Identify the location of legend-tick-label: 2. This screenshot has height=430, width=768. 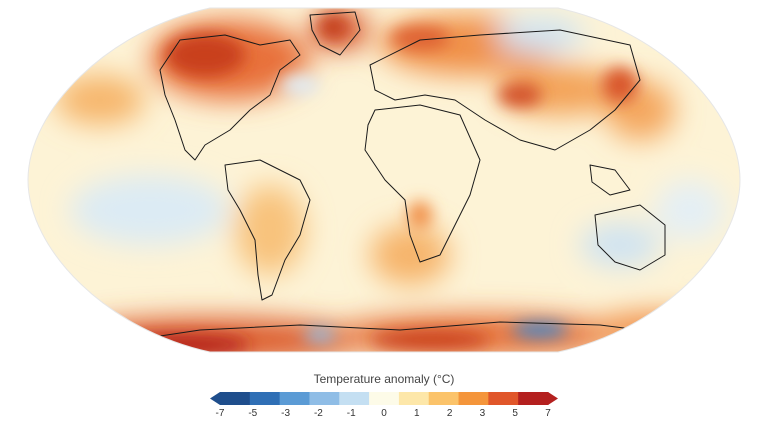
(449, 413).